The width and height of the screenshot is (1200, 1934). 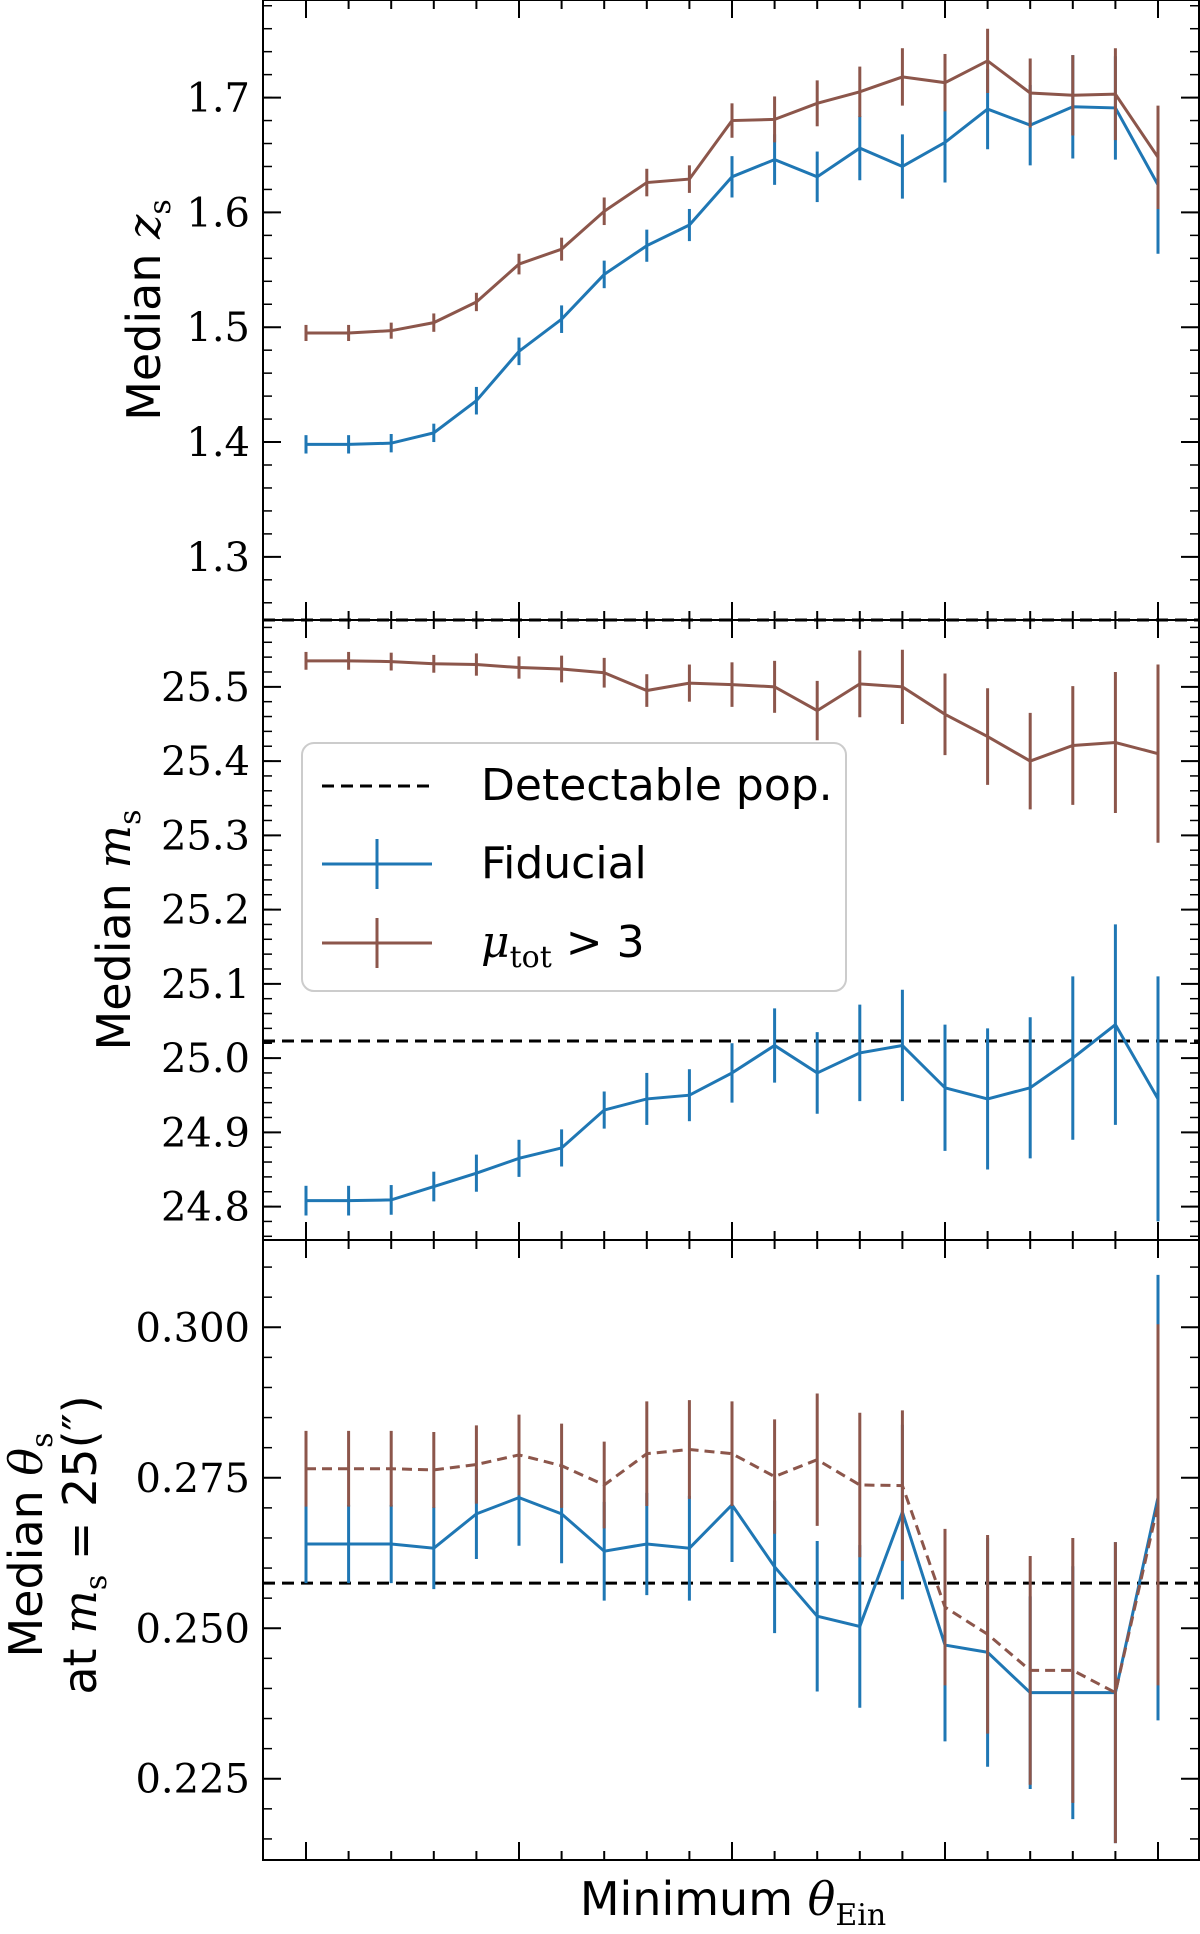 What do you see at coordinates (192, 1780) in the screenshot?
I see `y-tick-label: 0.225` at bounding box center [192, 1780].